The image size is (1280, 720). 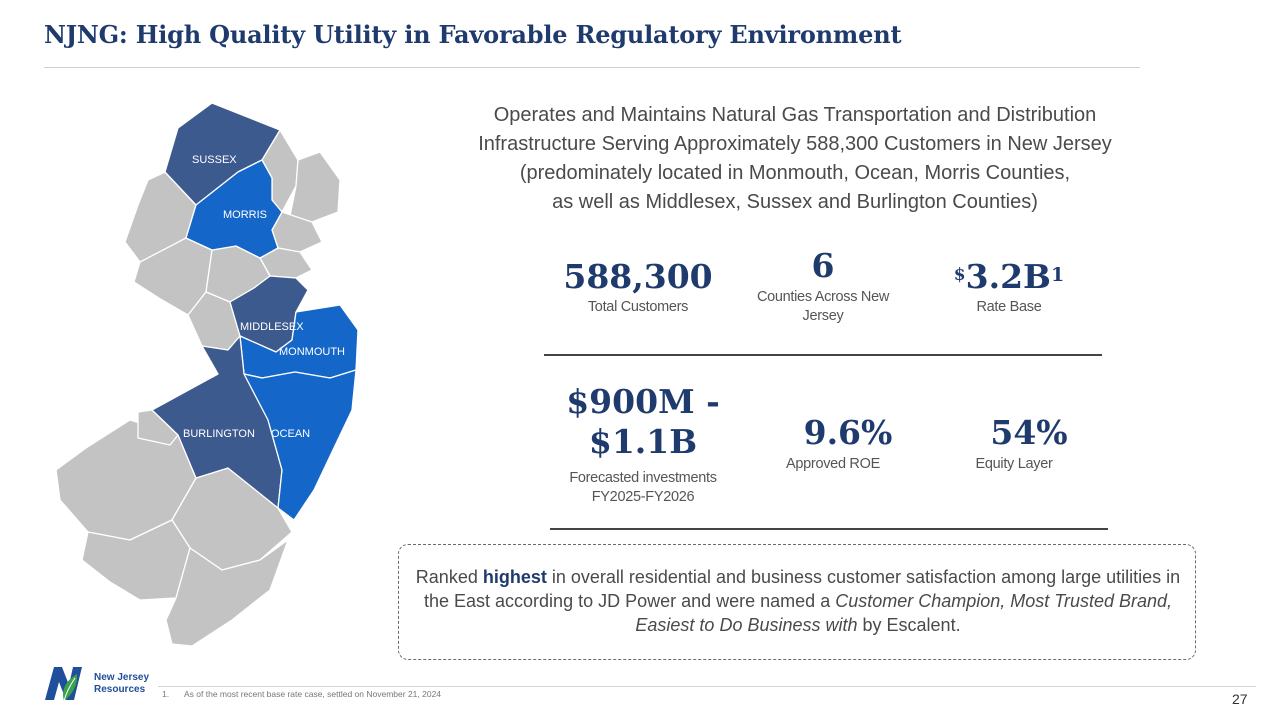 What do you see at coordinates (638, 307) in the screenshot?
I see `stat-label: Total Customers` at bounding box center [638, 307].